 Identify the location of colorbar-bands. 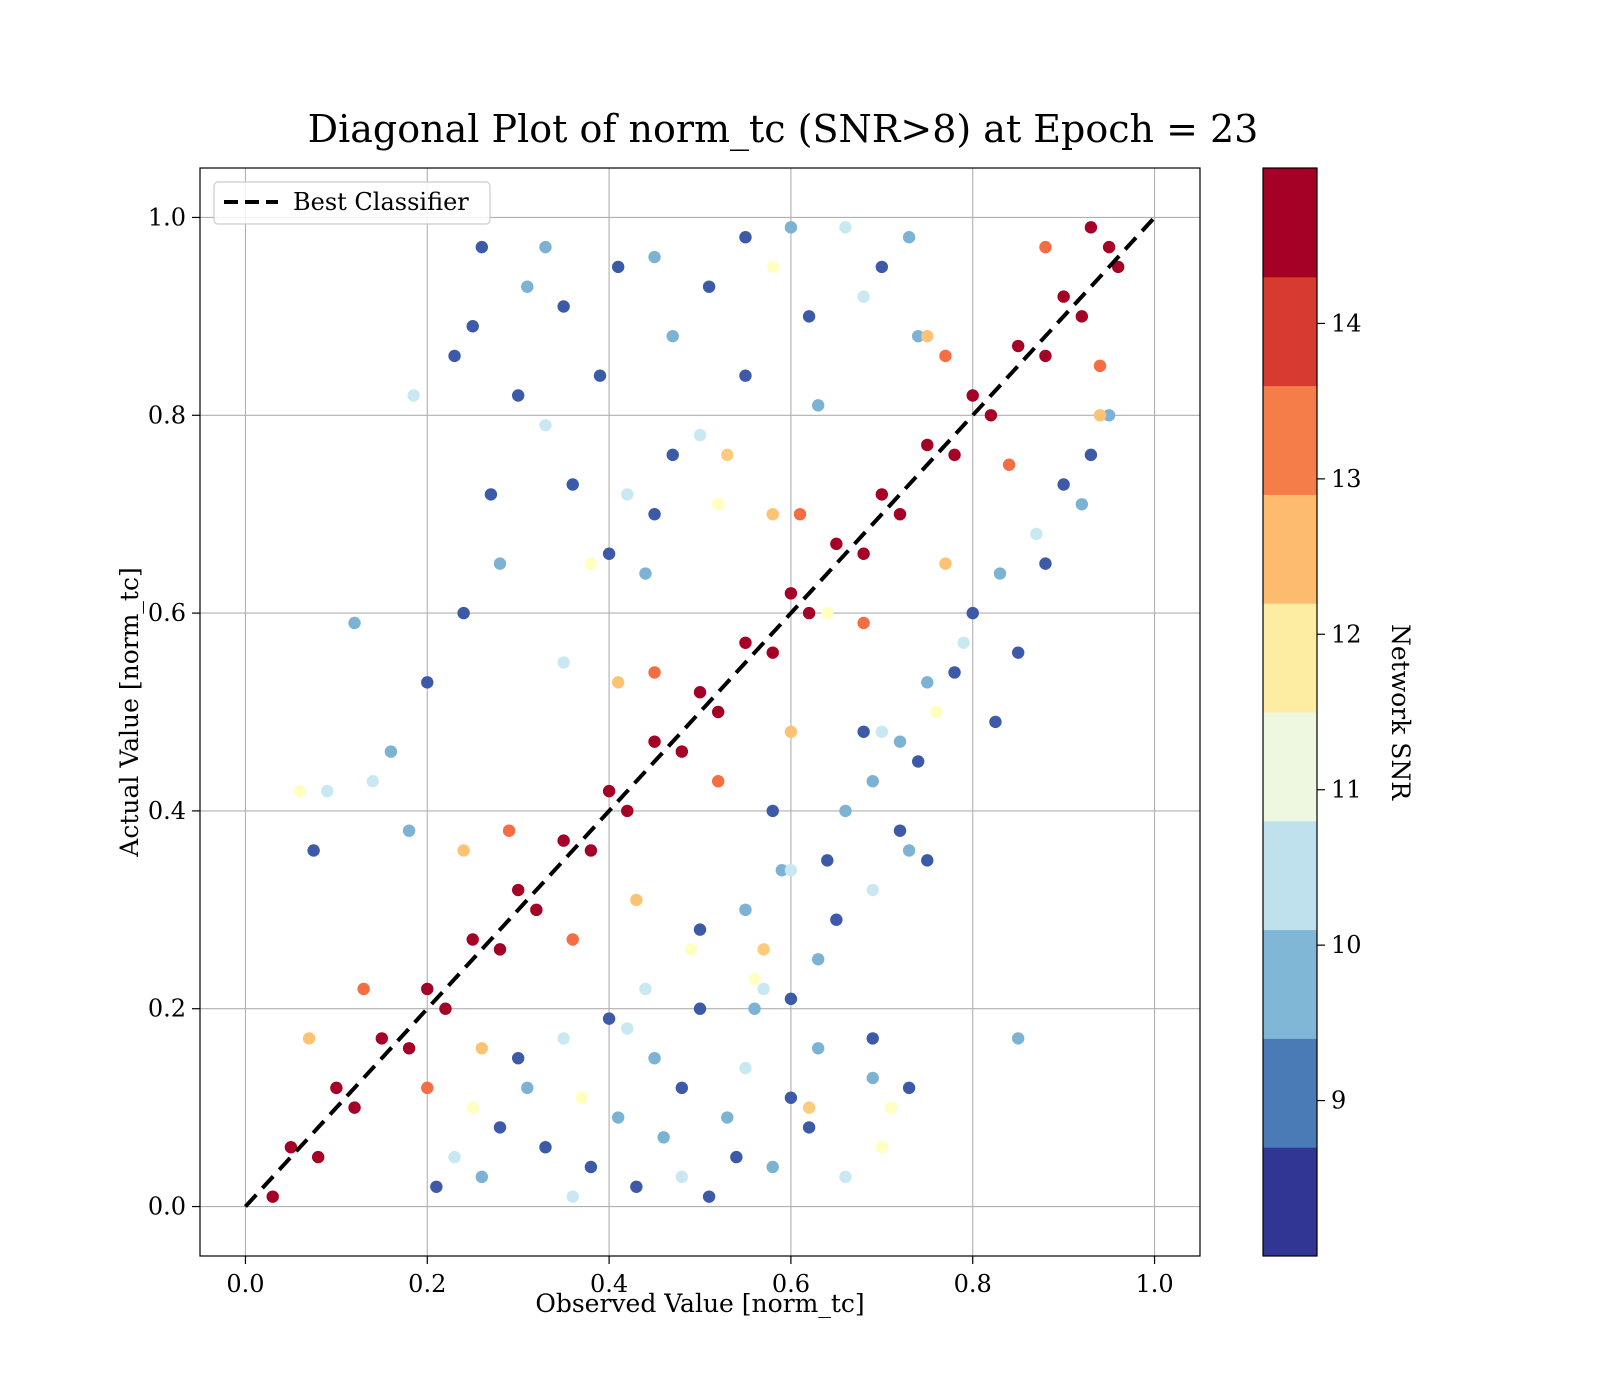
(1290, 712).